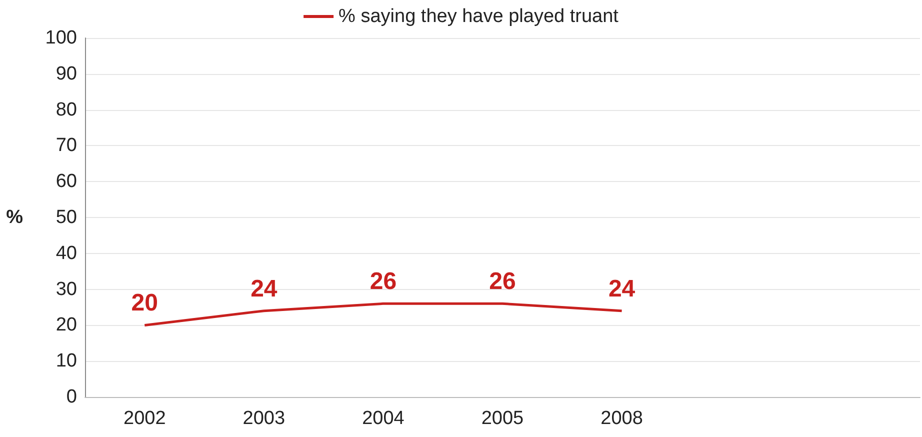  What do you see at coordinates (66, 145) in the screenshot?
I see `y-tick-label: 70` at bounding box center [66, 145].